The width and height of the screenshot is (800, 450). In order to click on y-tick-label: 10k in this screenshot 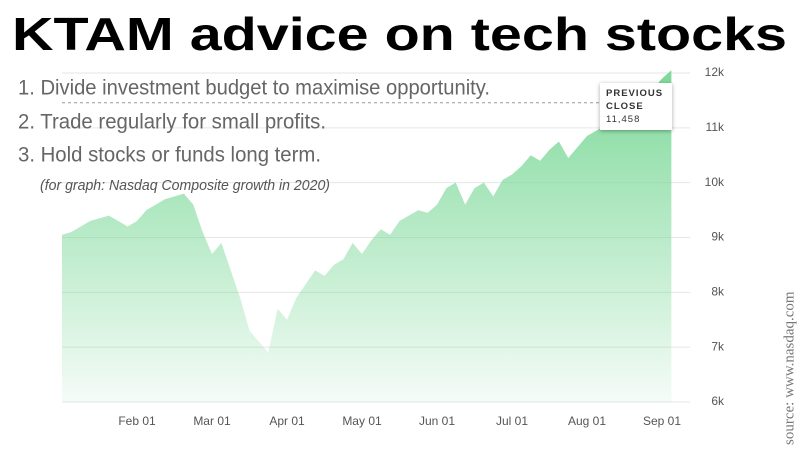, I will do `click(715, 182)`.